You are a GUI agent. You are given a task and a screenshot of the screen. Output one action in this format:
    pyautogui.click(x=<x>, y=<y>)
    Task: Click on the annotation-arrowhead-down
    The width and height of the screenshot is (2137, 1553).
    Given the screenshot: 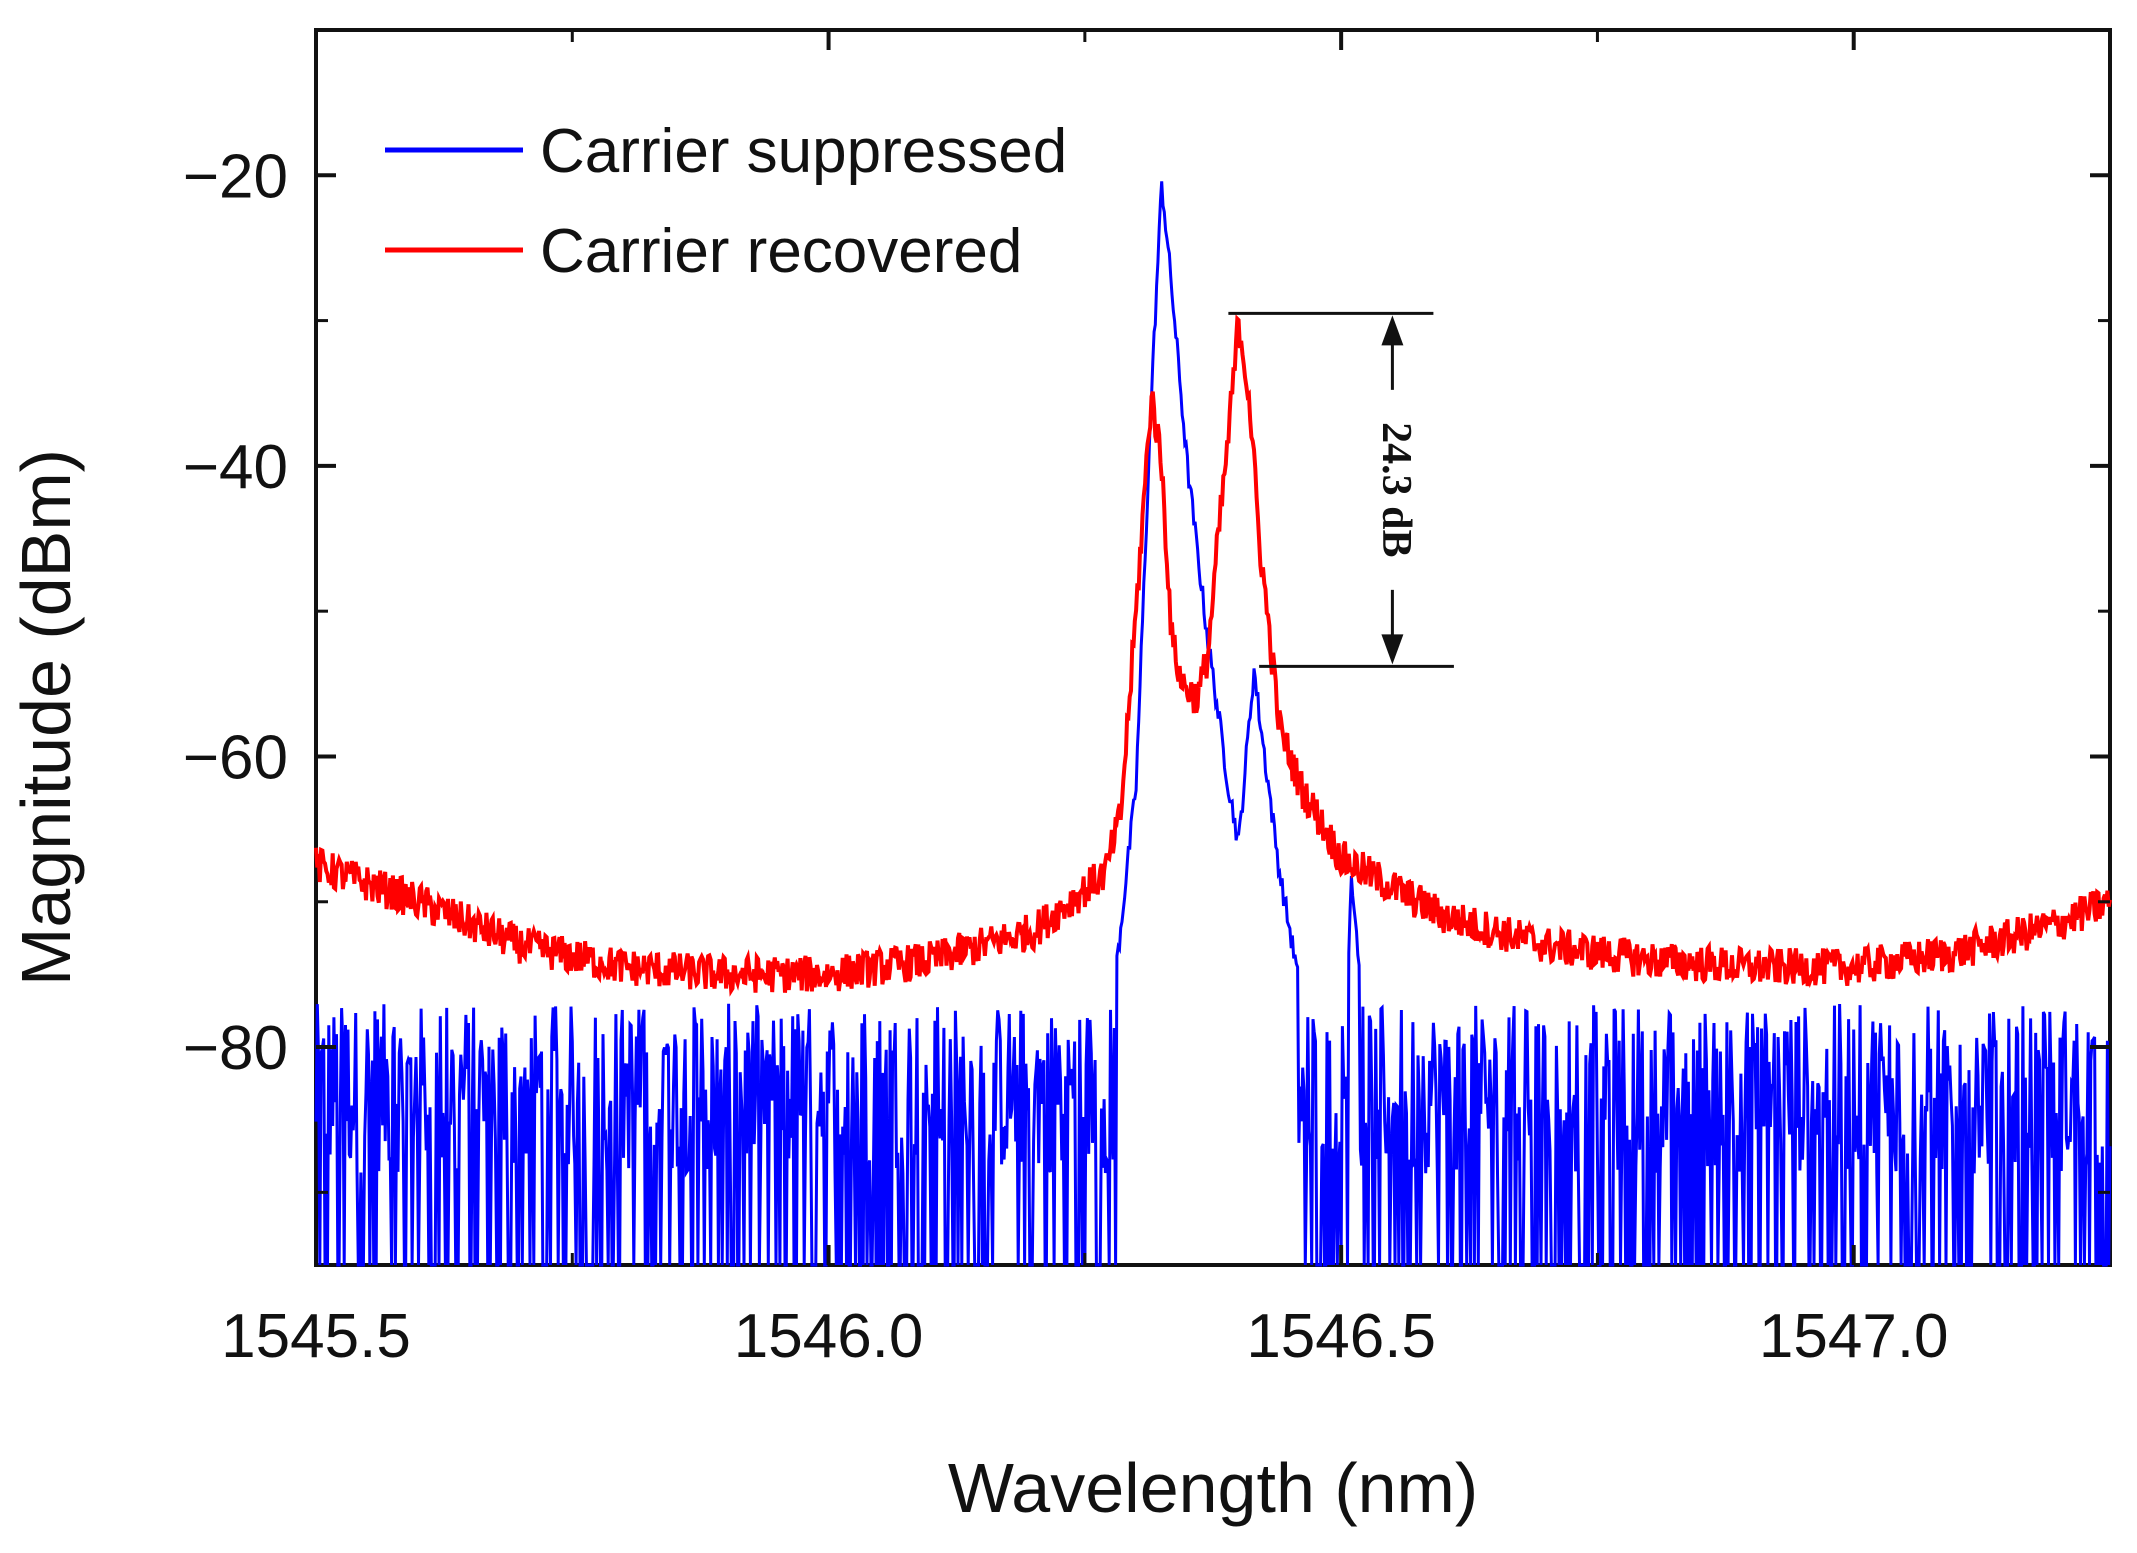 What is the action you would take?
    pyautogui.click(x=1392, y=649)
    